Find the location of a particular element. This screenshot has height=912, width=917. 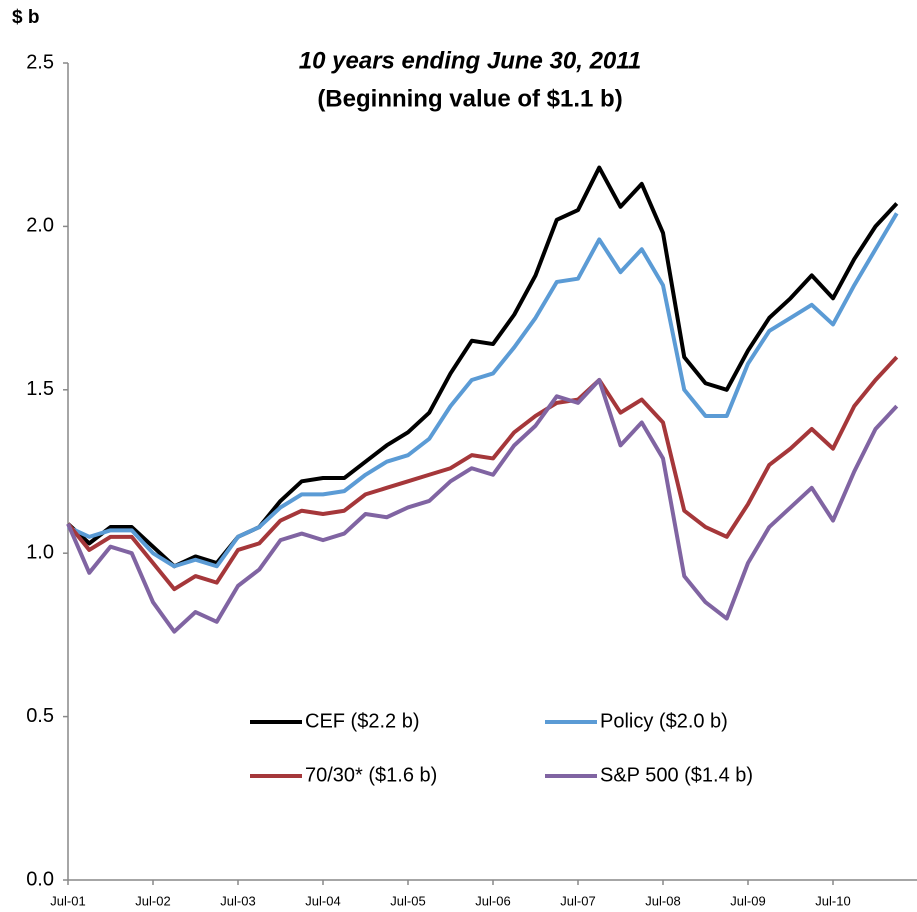

y-tick-label: 2.0 is located at coordinates (40, 226).